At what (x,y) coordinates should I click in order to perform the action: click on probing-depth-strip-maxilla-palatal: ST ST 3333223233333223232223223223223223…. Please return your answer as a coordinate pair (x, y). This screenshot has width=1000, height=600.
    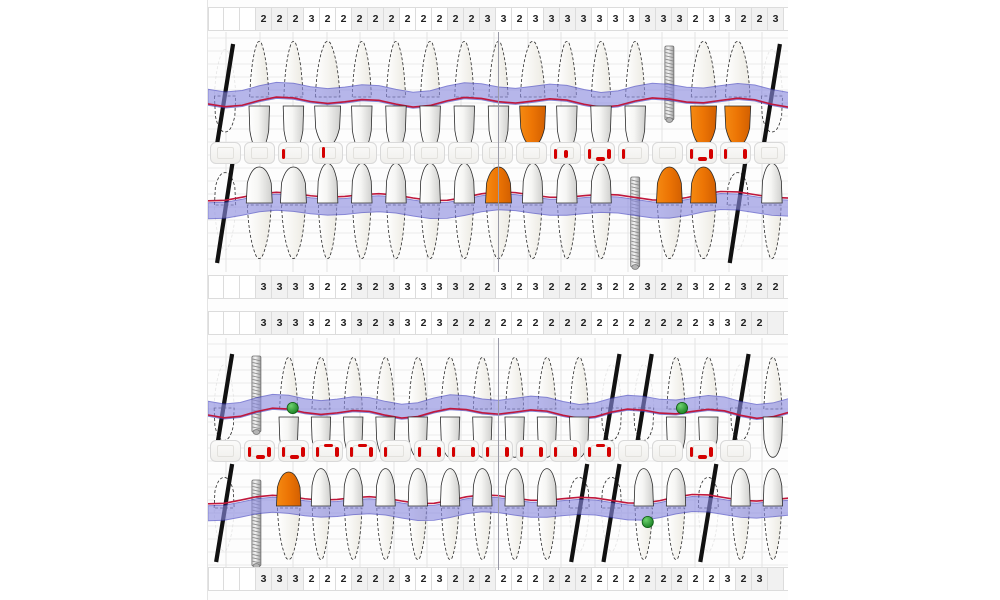
    Looking at the image, I should click on (498, 287).